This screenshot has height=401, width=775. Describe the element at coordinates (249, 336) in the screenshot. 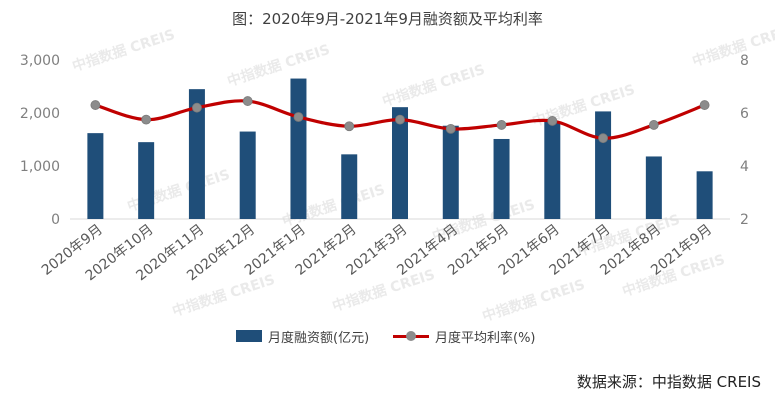

I see `legend-swatch-bar` at that location.